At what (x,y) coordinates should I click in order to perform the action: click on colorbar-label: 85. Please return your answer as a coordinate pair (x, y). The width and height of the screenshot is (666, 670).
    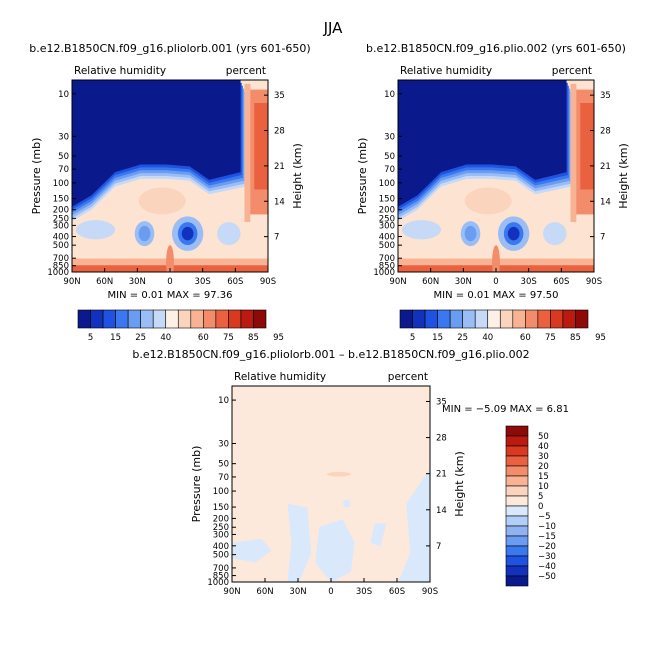
    Looking at the image, I should click on (575, 338).